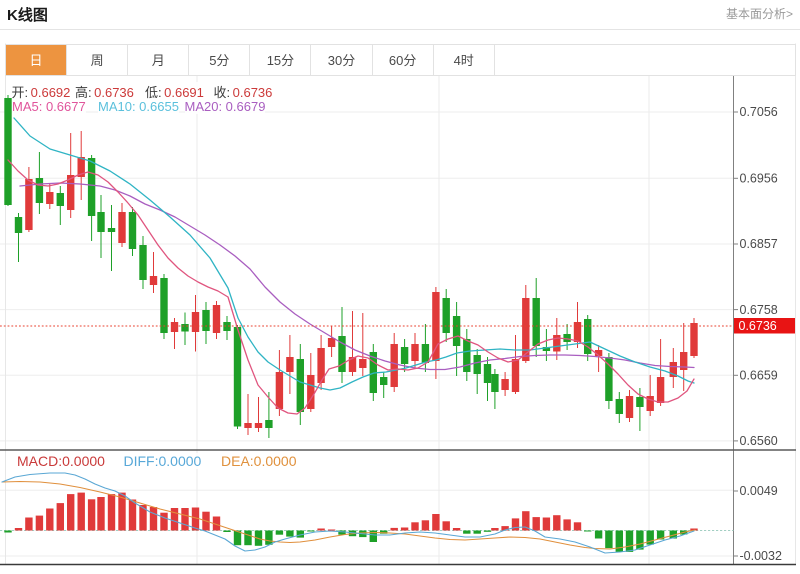  What do you see at coordinates (759, 441) in the screenshot?
I see `svg-text: 0.6560` at bounding box center [759, 441].